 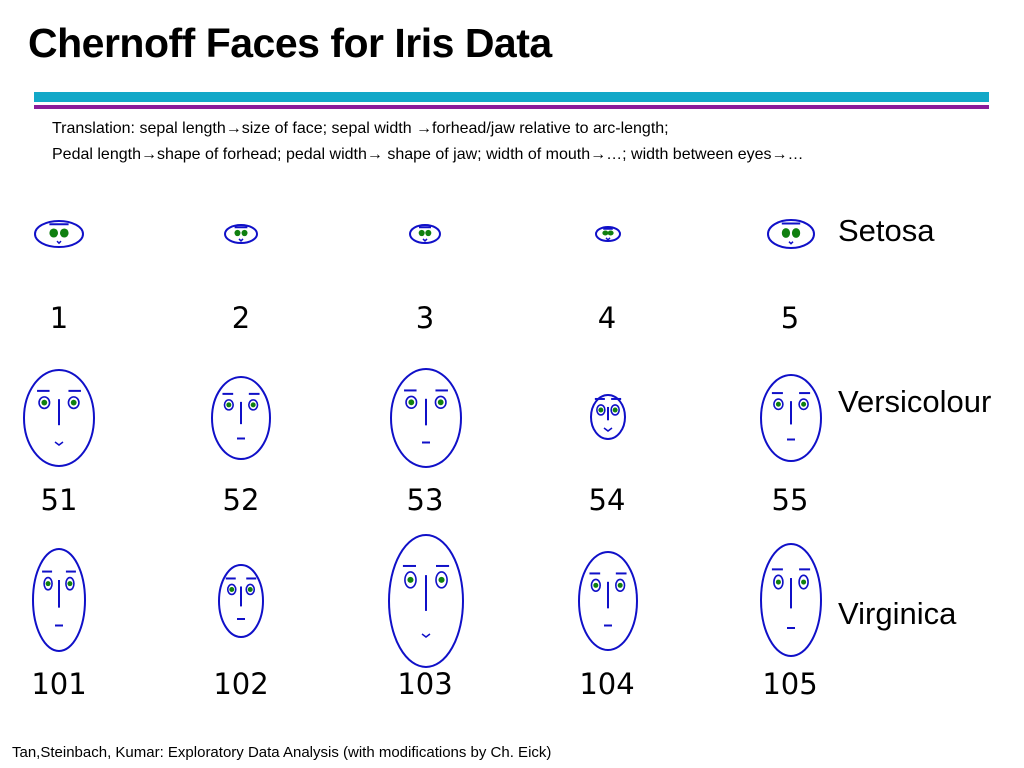 What do you see at coordinates (789, 684) in the screenshot?
I see `face-number-label: 105` at bounding box center [789, 684].